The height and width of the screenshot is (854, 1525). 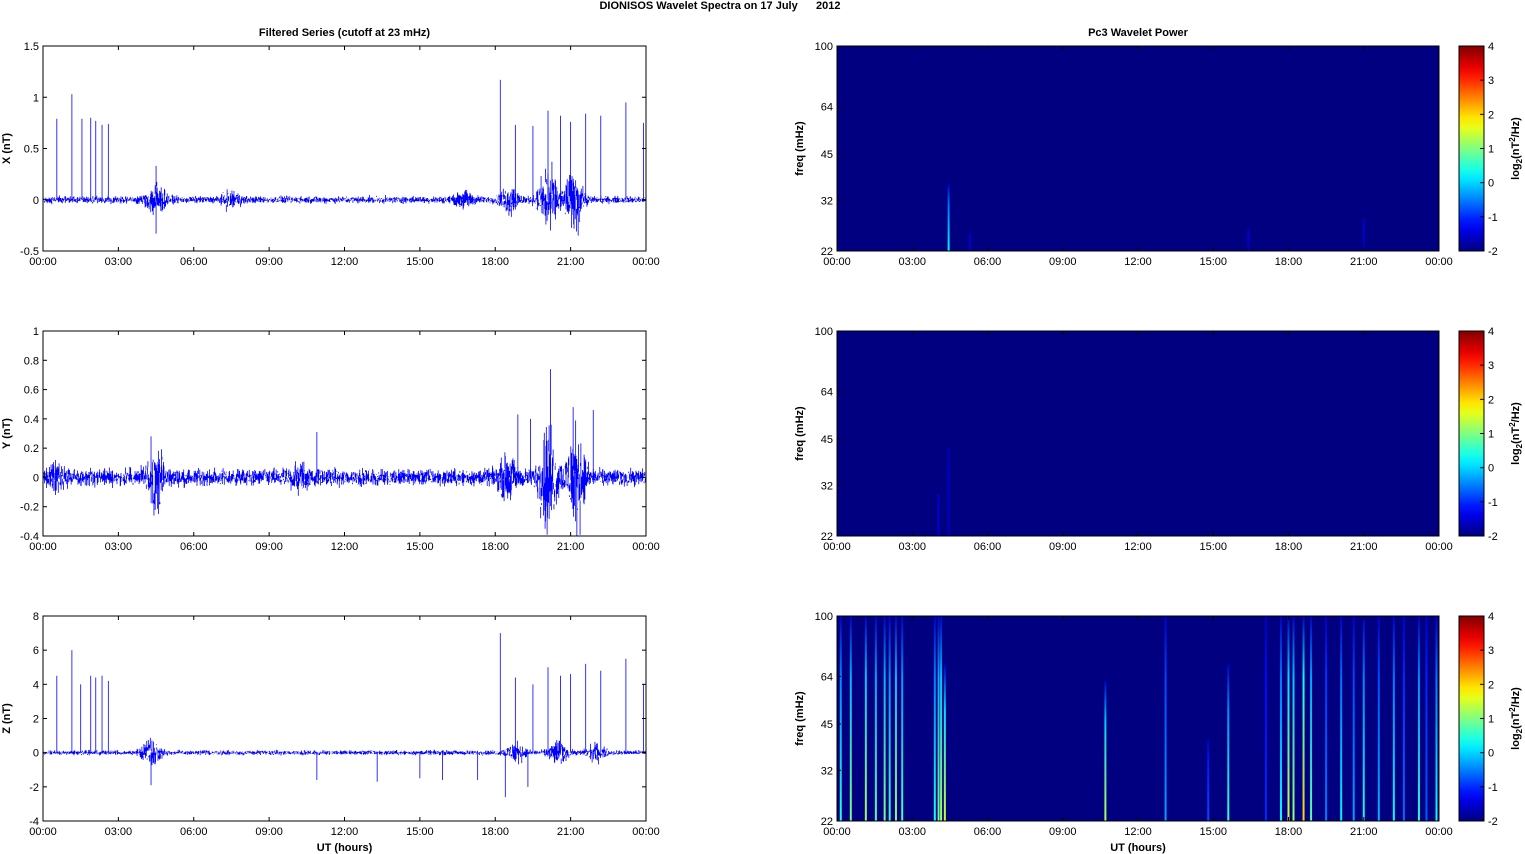 What do you see at coordinates (36, 478) in the screenshot?
I see `line-y-ytick-label: 0` at bounding box center [36, 478].